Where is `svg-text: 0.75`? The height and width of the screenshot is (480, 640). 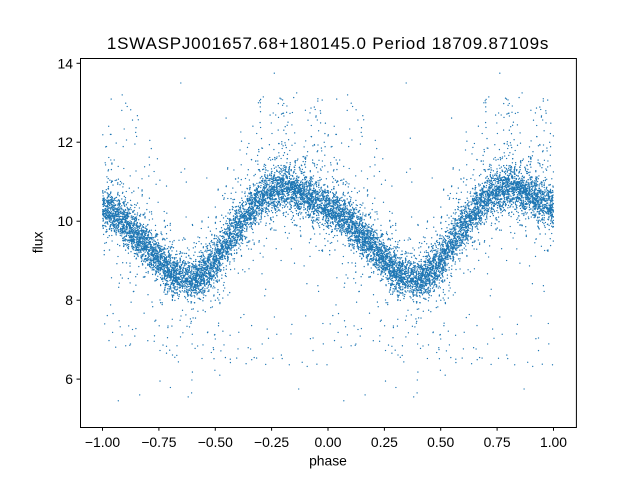 svg-text: 0.75 is located at coordinates (497, 442).